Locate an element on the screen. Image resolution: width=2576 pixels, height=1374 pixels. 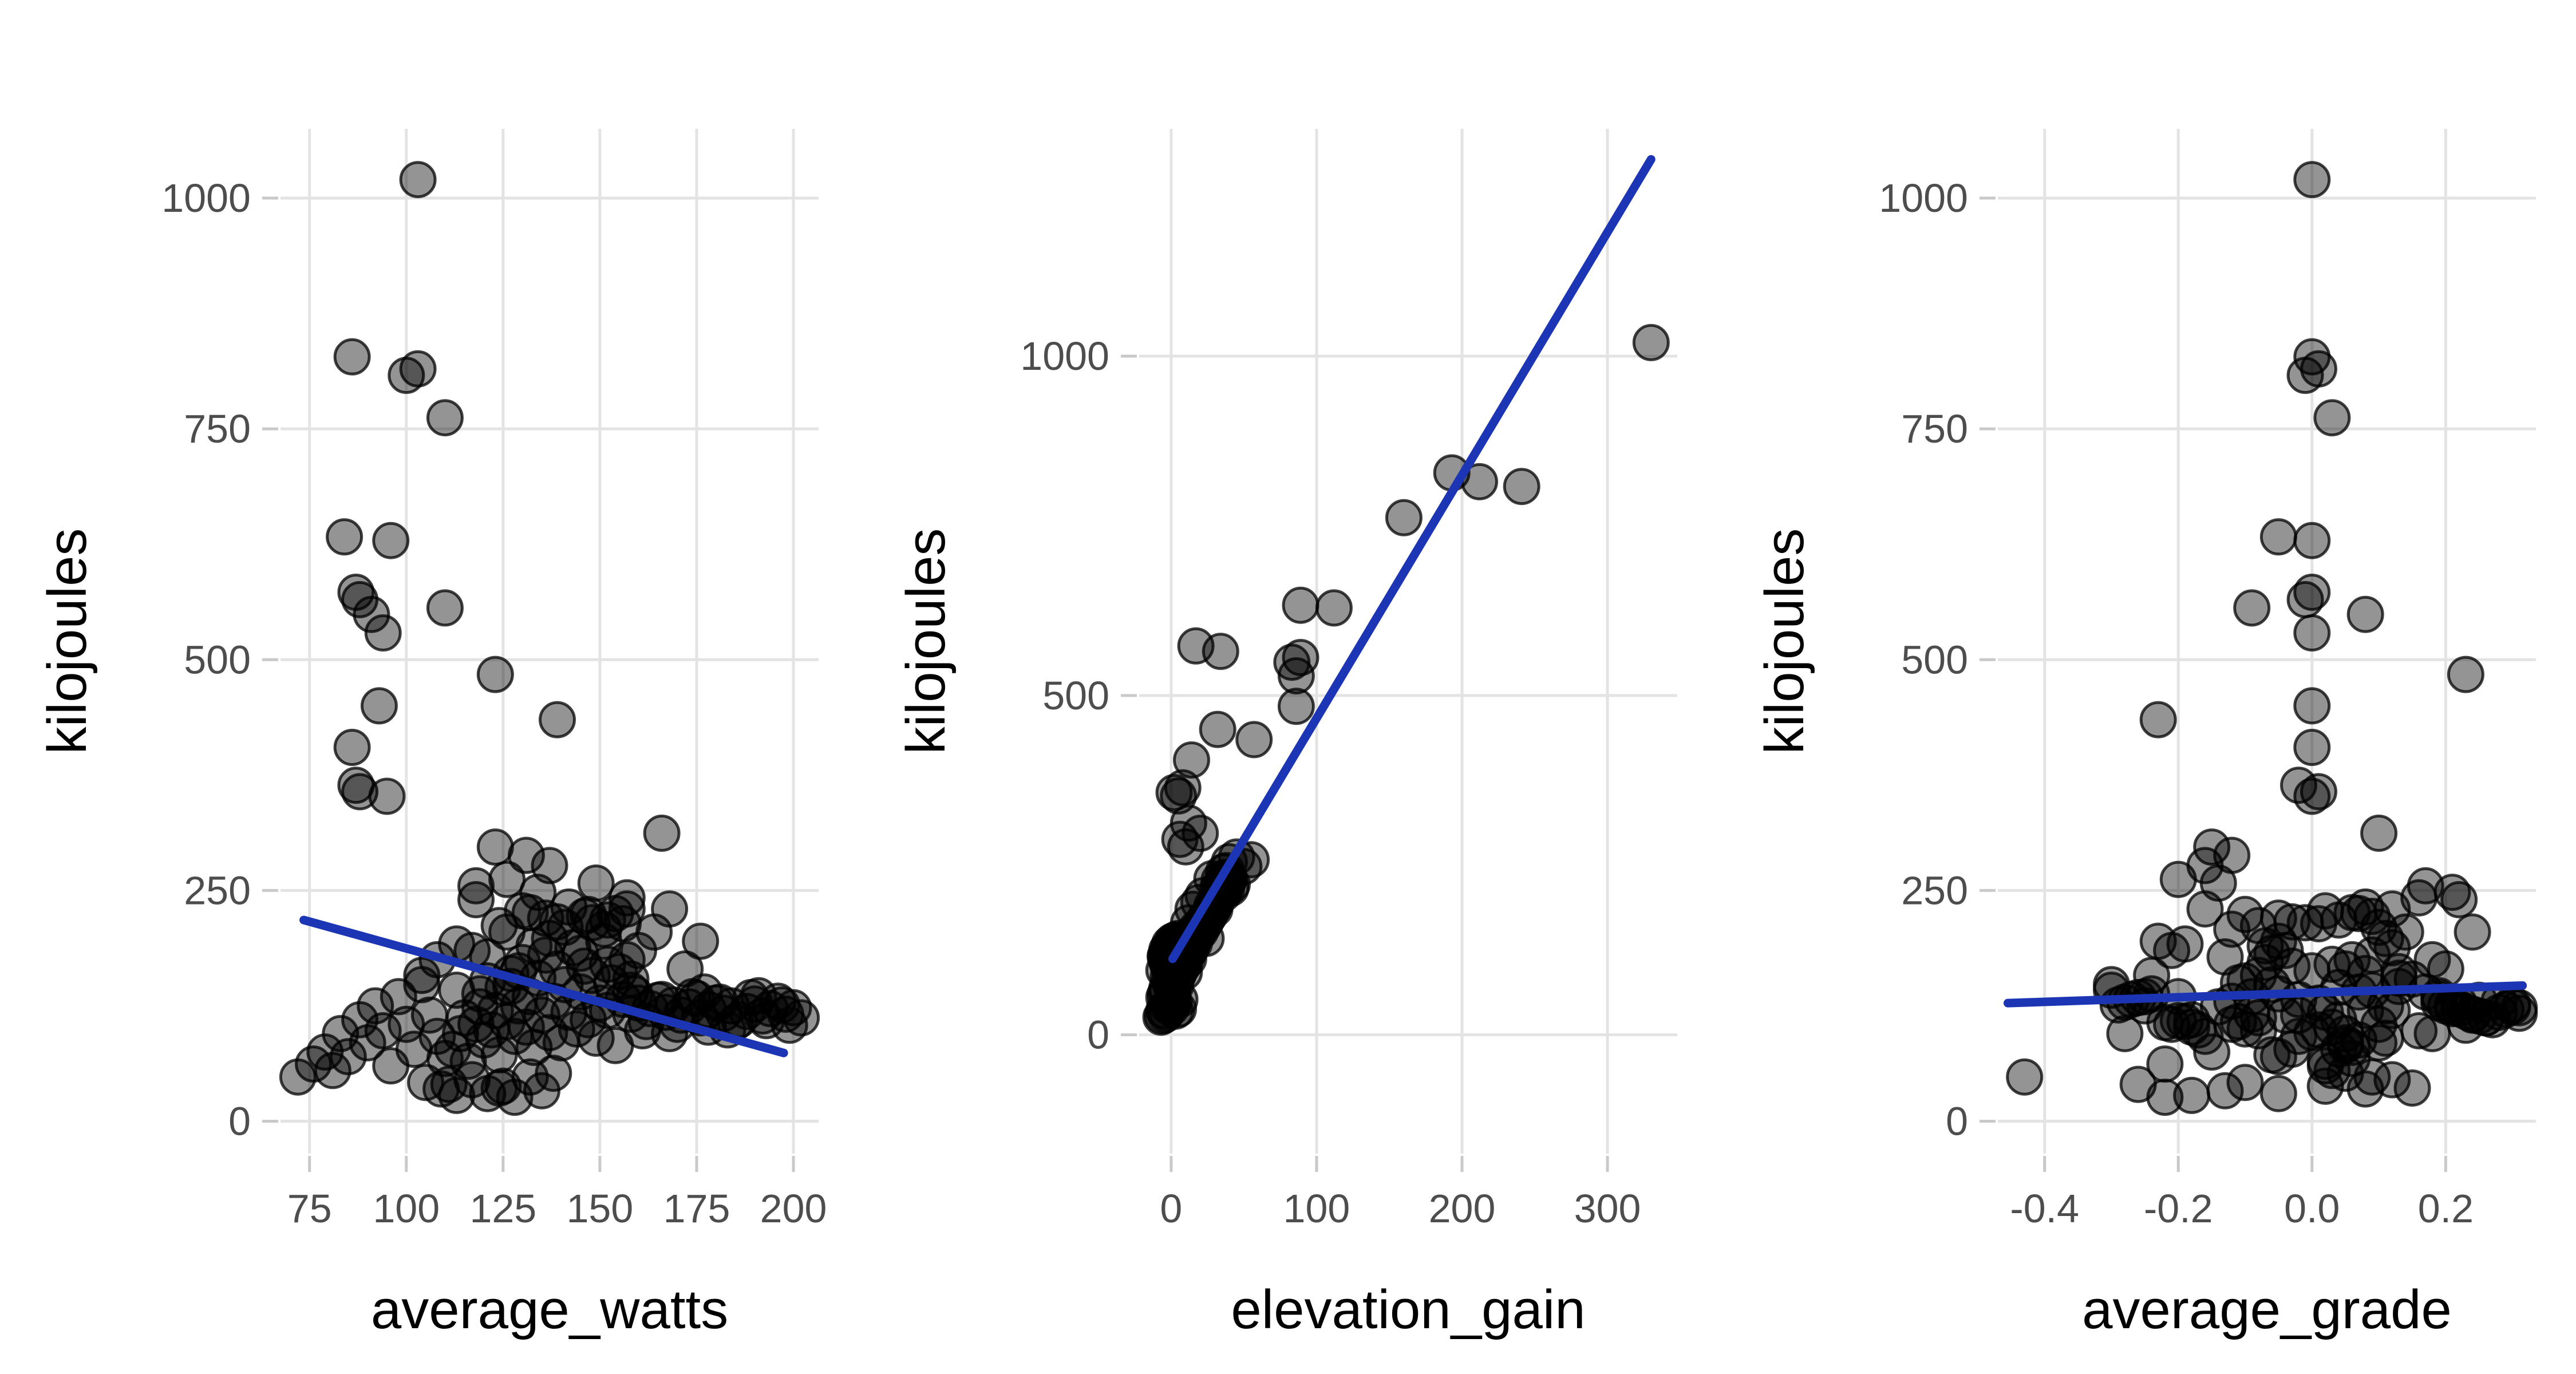
x-tick-label: 150 is located at coordinates (600, 1208).